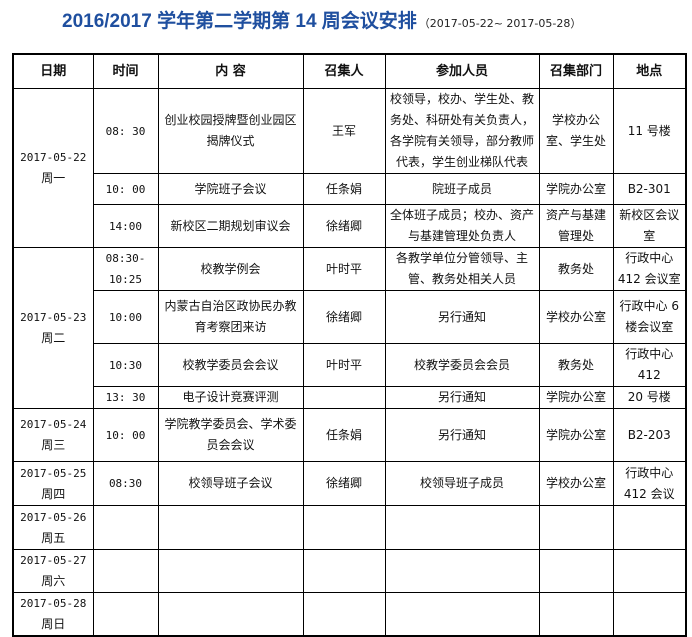 This screenshot has width=692, height=637. What do you see at coordinates (53, 614) in the screenshot?
I see `date-cell: 2017-05-28 周日` at bounding box center [53, 614].